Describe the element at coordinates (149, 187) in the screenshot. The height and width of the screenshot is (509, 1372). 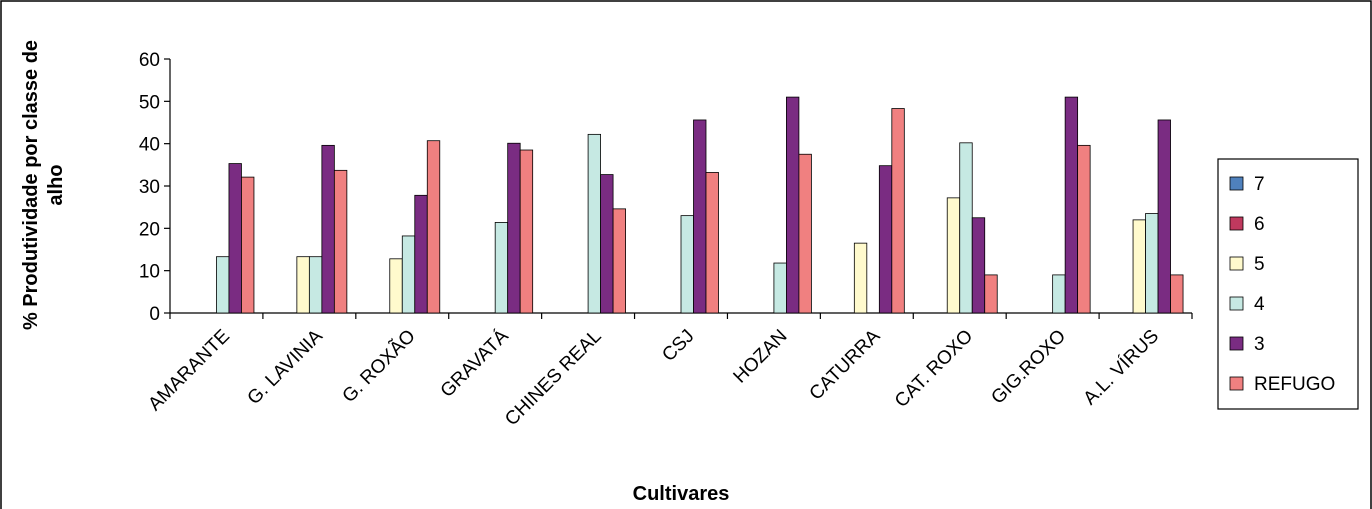
I see `y-tick-label: 30` at that location.